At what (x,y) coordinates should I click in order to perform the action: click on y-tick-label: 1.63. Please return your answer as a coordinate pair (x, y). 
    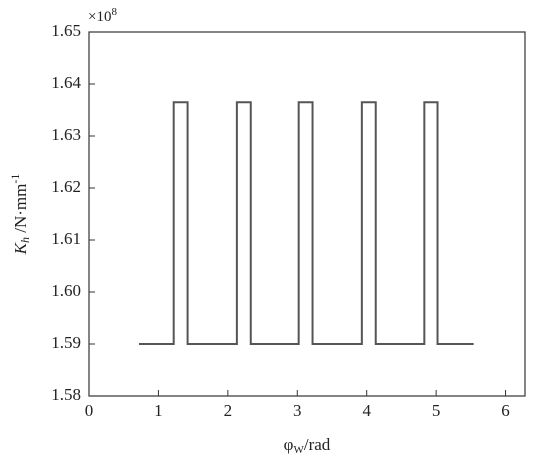
    Looking at the image, I should click on (66, 134).